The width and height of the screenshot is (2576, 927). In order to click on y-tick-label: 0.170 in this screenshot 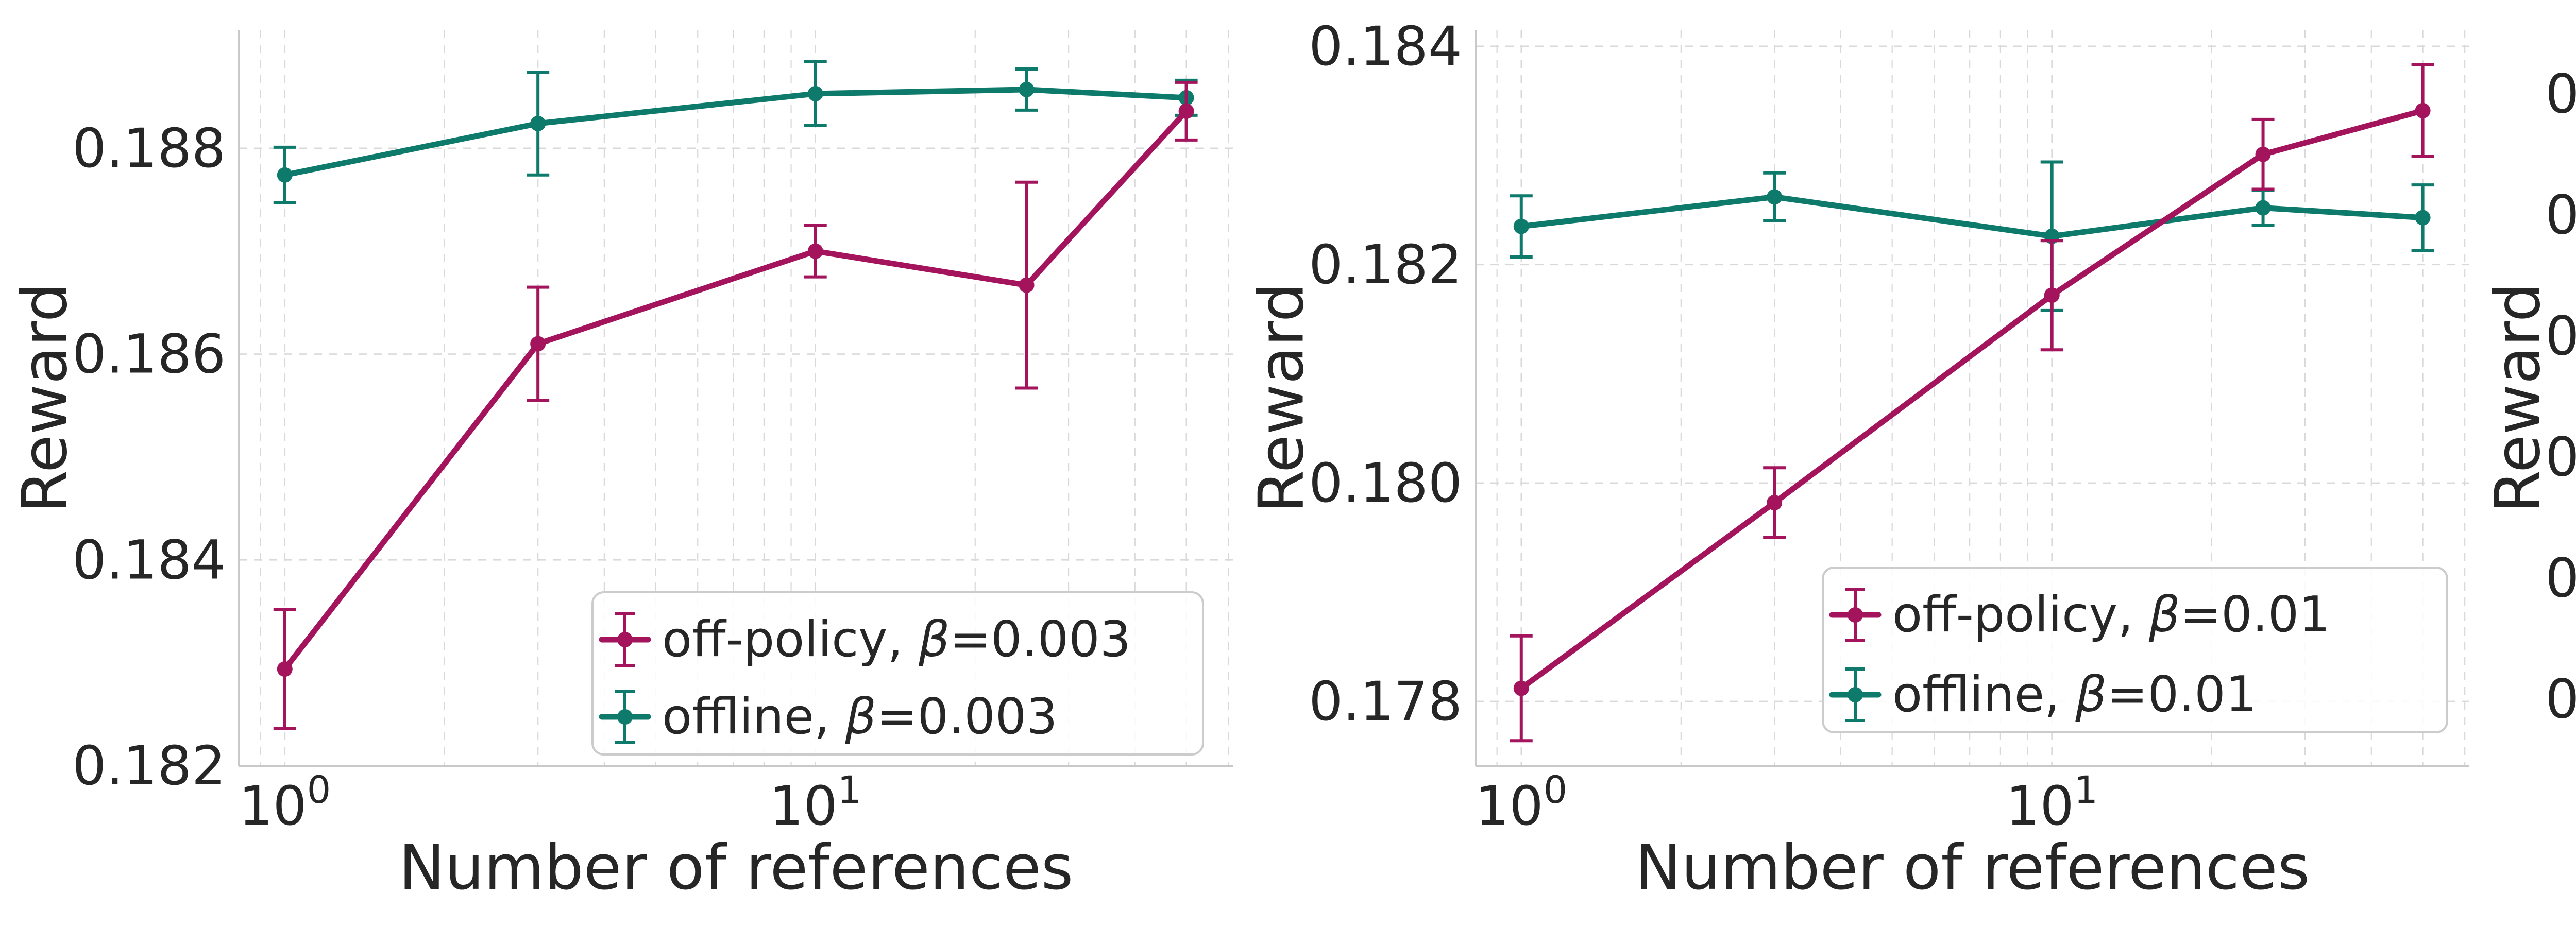, I will do `click(2560, 215)`.